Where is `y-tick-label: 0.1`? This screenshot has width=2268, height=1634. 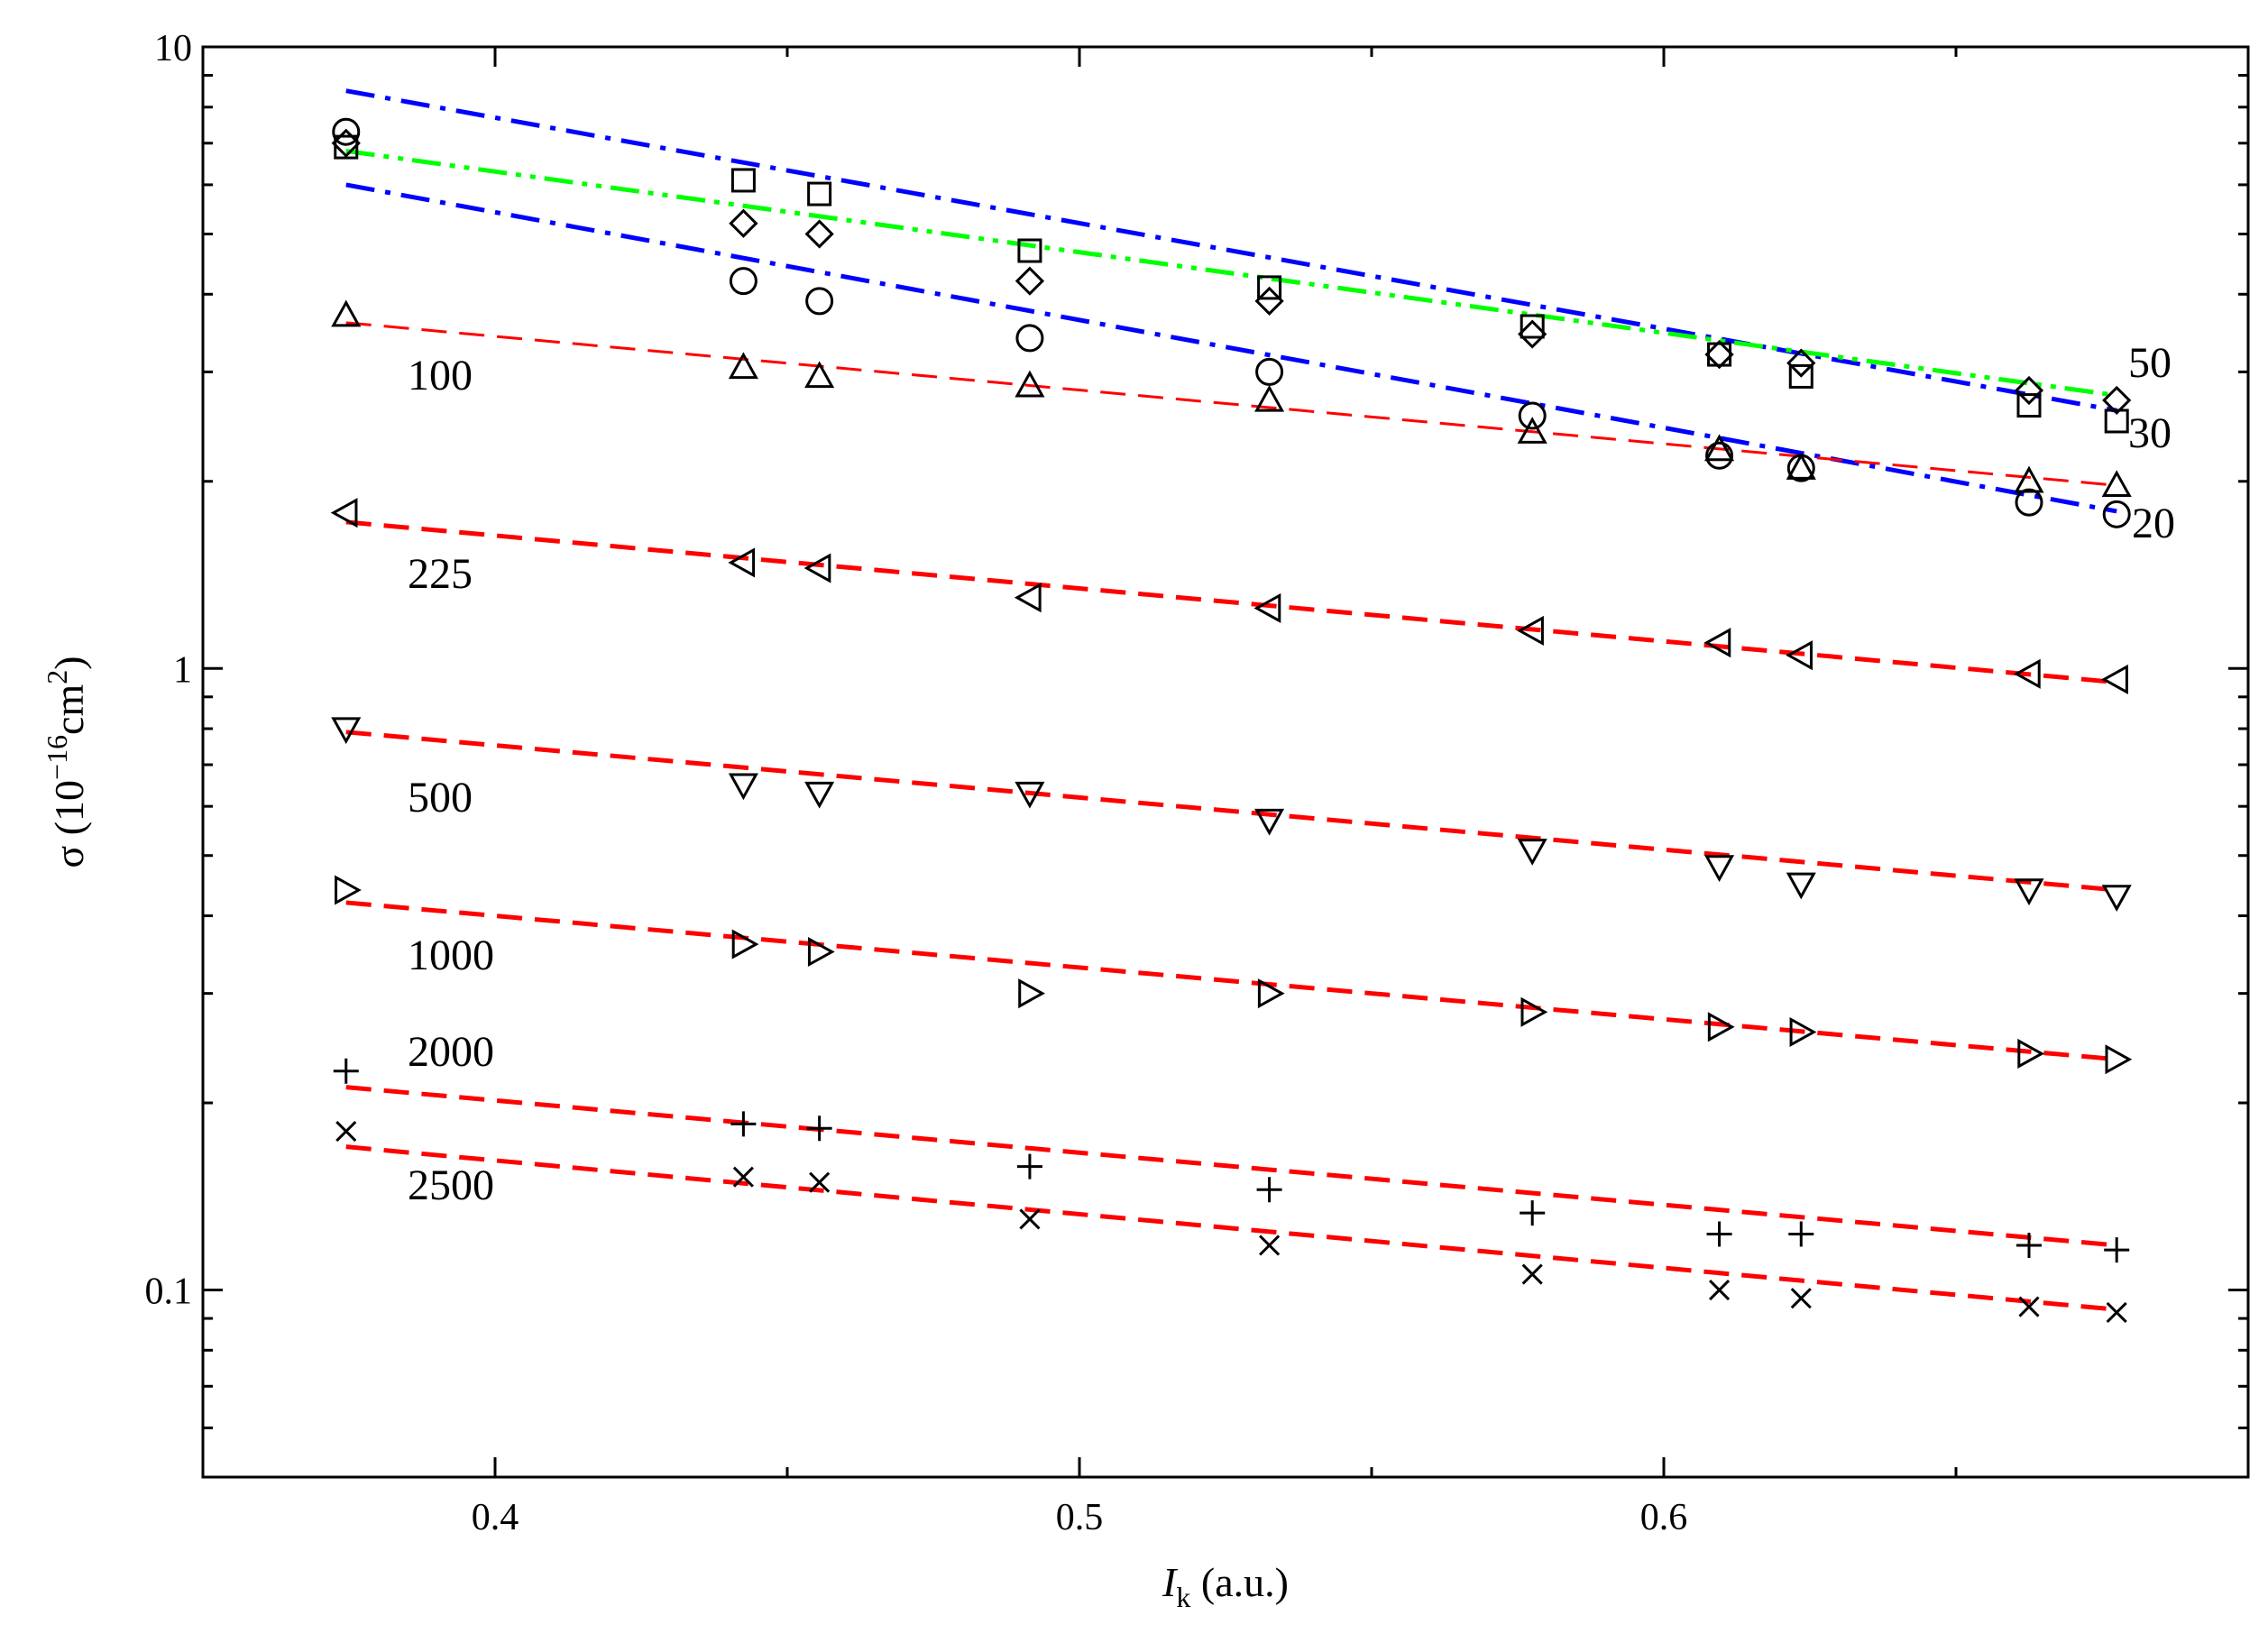 y-tick-label: 0.1 is located at coordinates (169, 1292).